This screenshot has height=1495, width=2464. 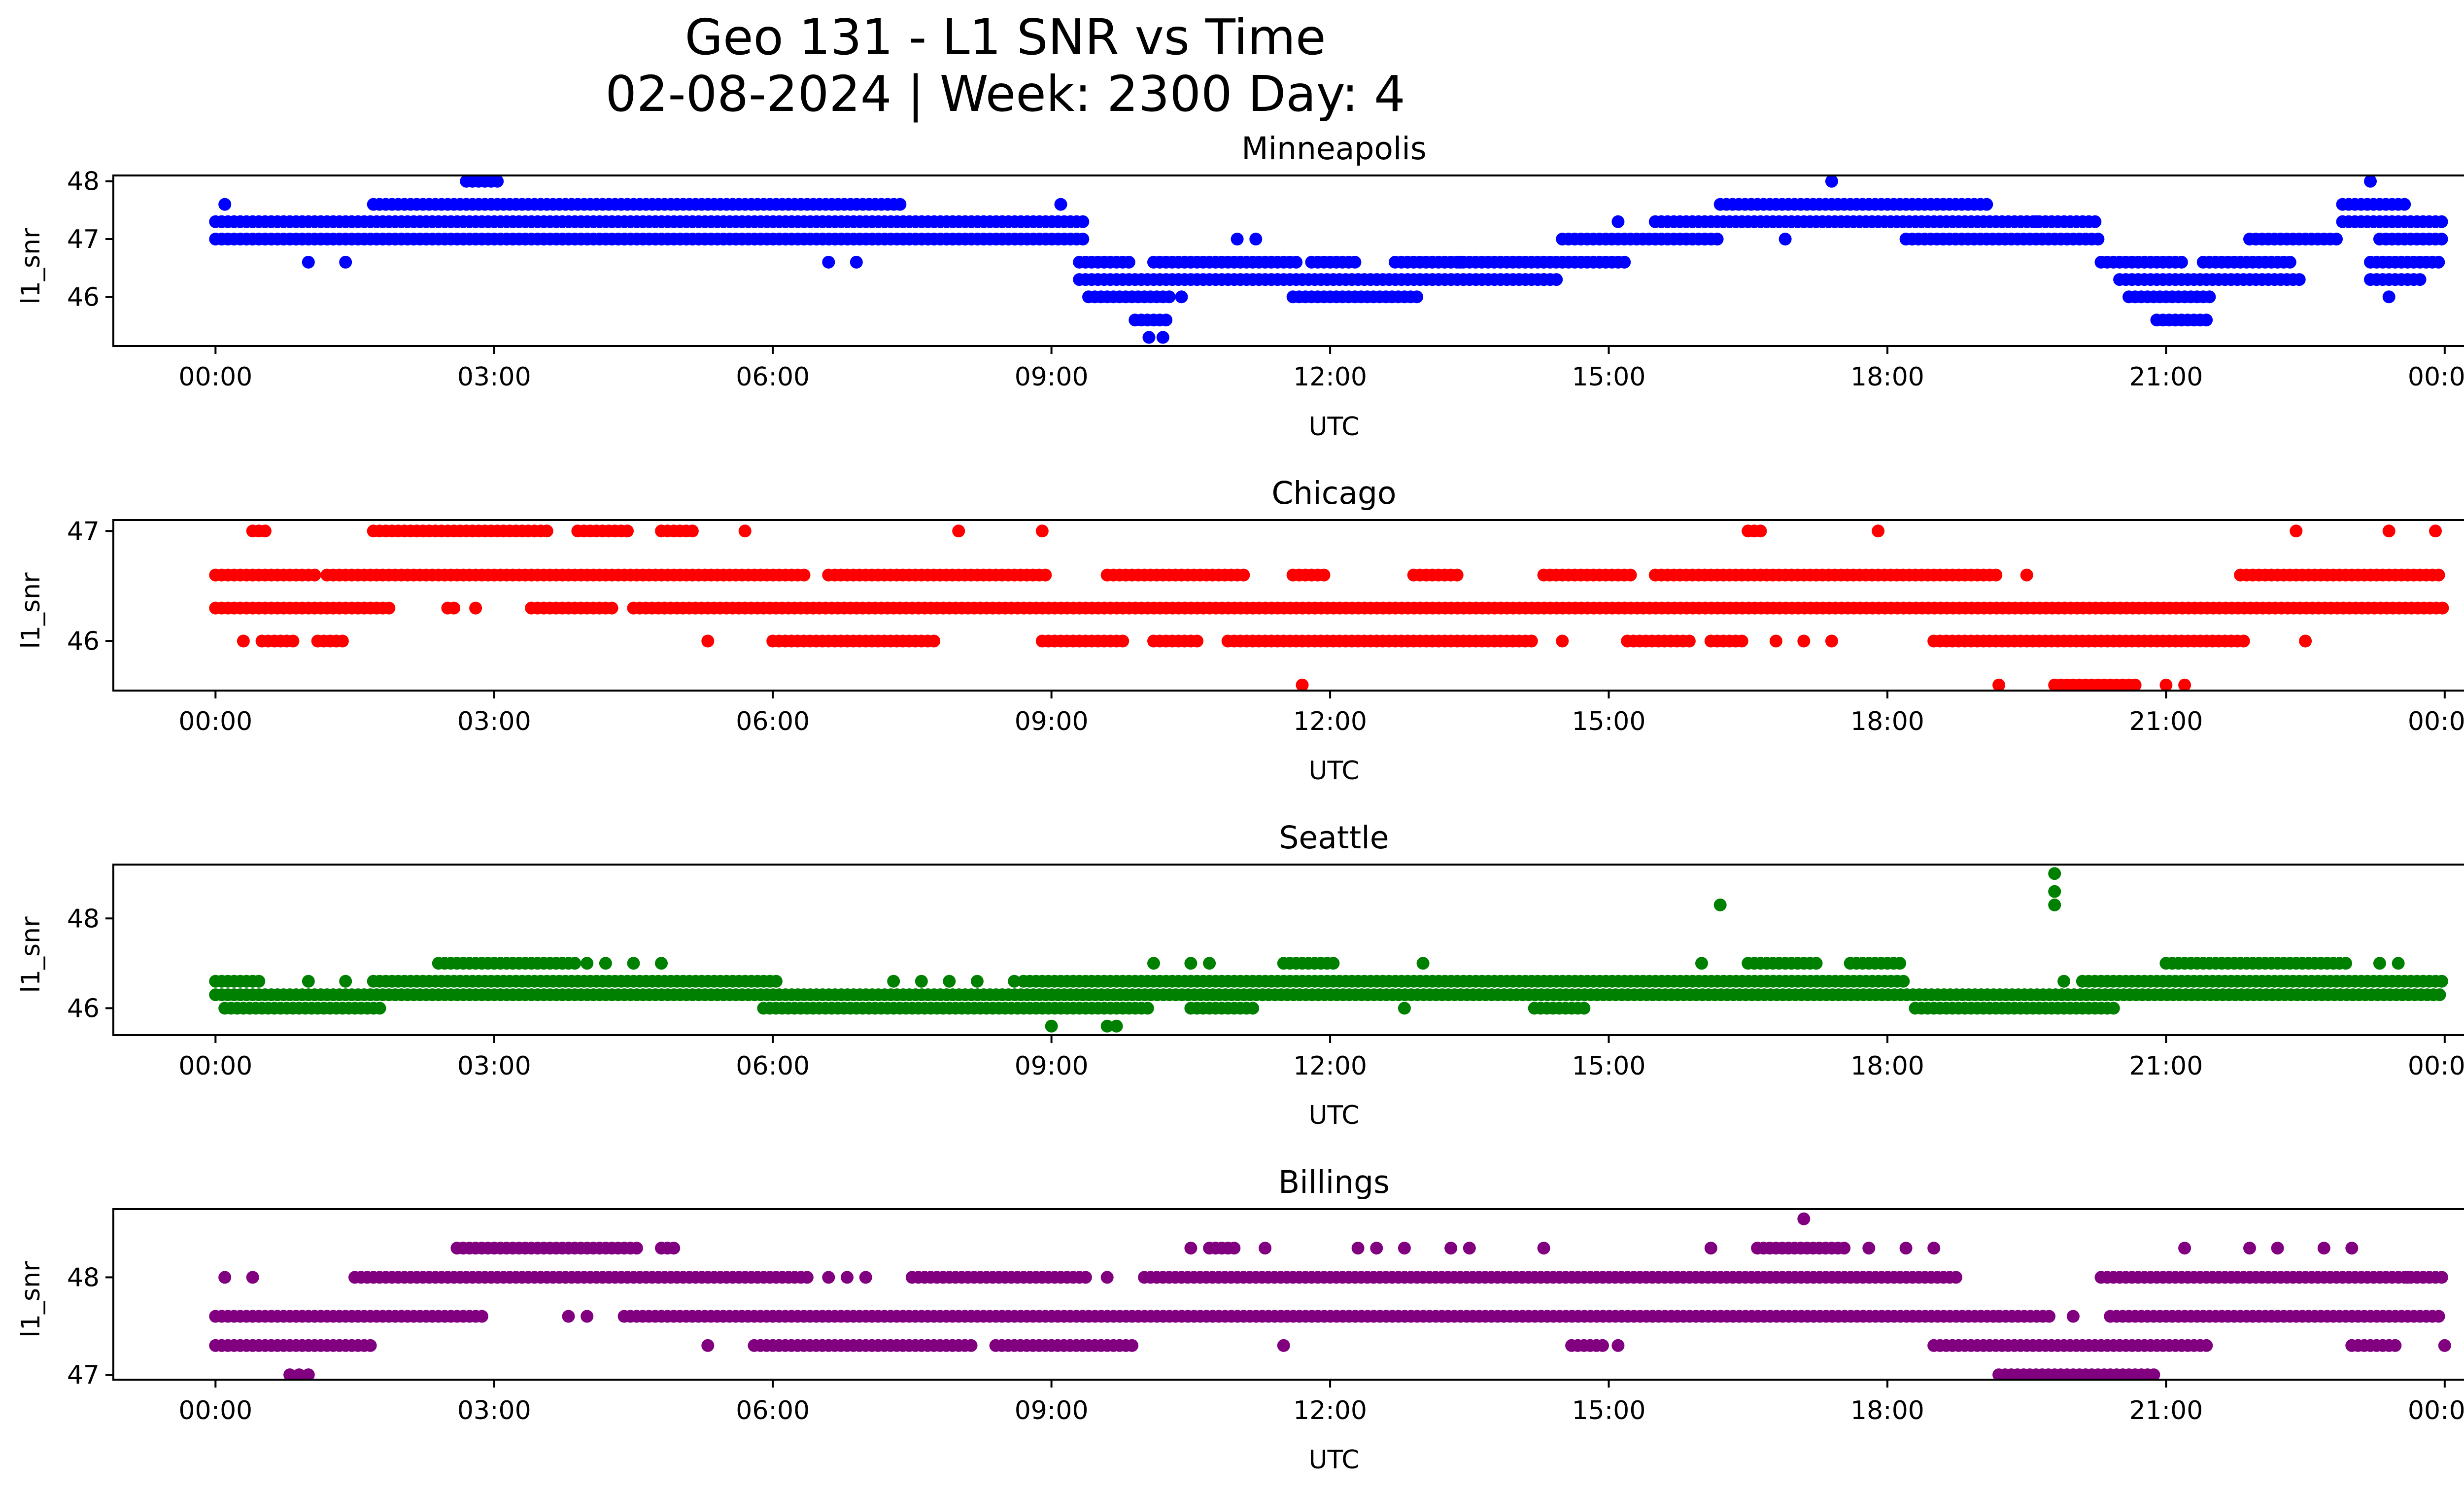 I want to click on x-tick-label: 03:00, so click(x=494, y=1066).